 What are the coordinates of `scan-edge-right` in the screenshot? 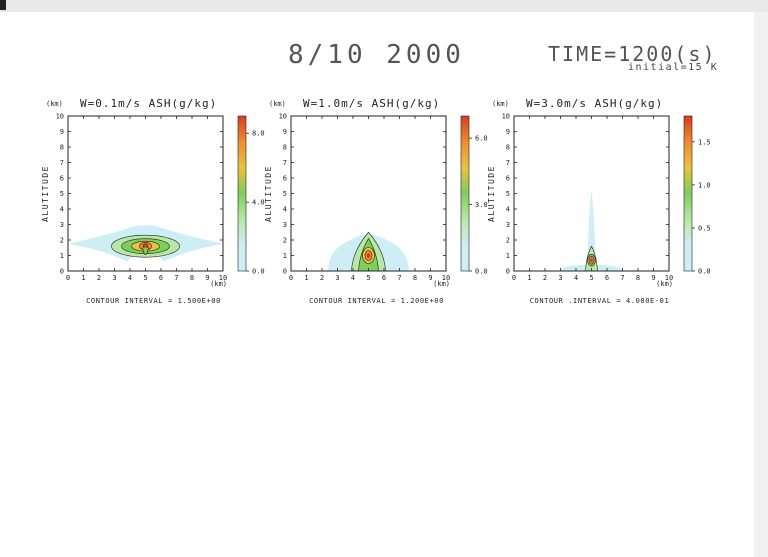 It's located at (761, 284).